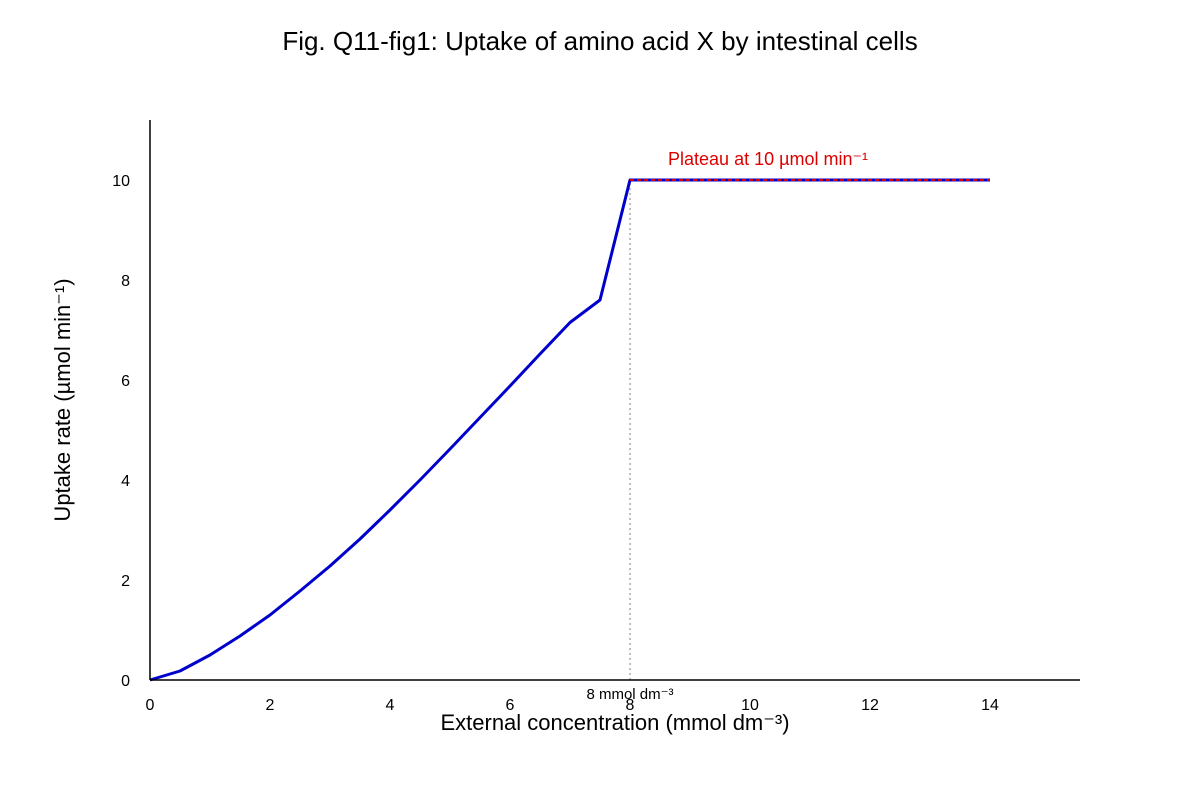 The height and width of the screenshot is (800, 1200). What do you see at coordinates (614, 722) in the screenshot?
I see `x-axis-label: External concentration (mmol dm⁻³)` at bounding box center [614, 722].